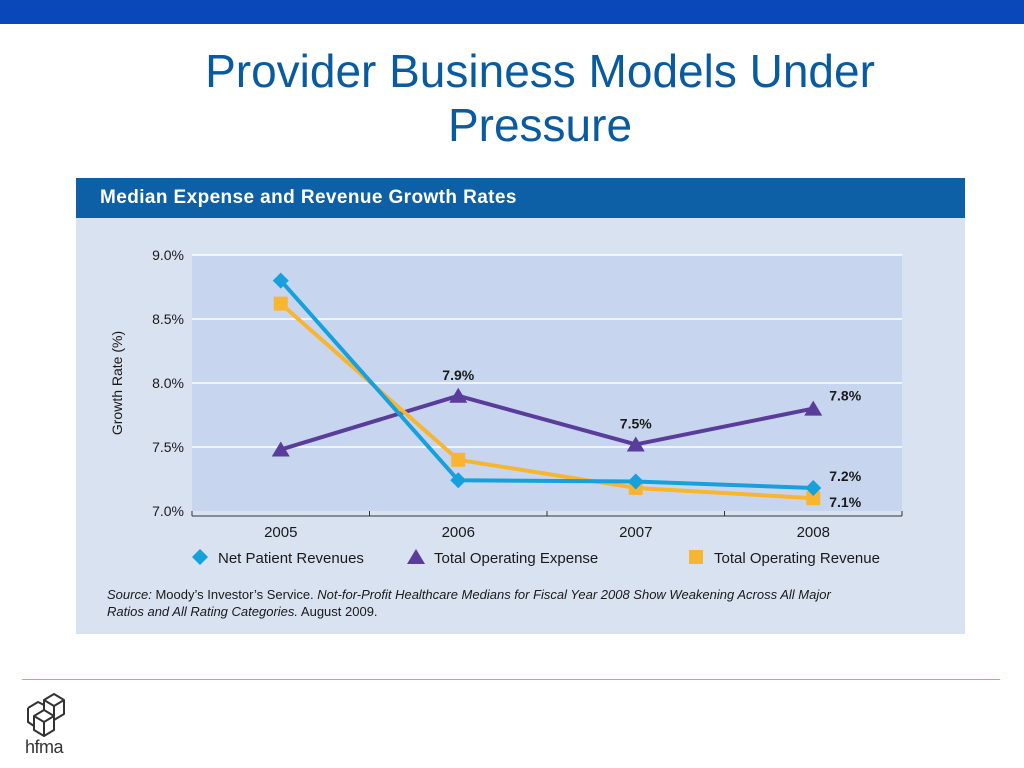  What do you see at coordinates (291, 558) in the screenshot?
I see `legend-label: Net Patient Revenues` at bounding box center [291, 558].